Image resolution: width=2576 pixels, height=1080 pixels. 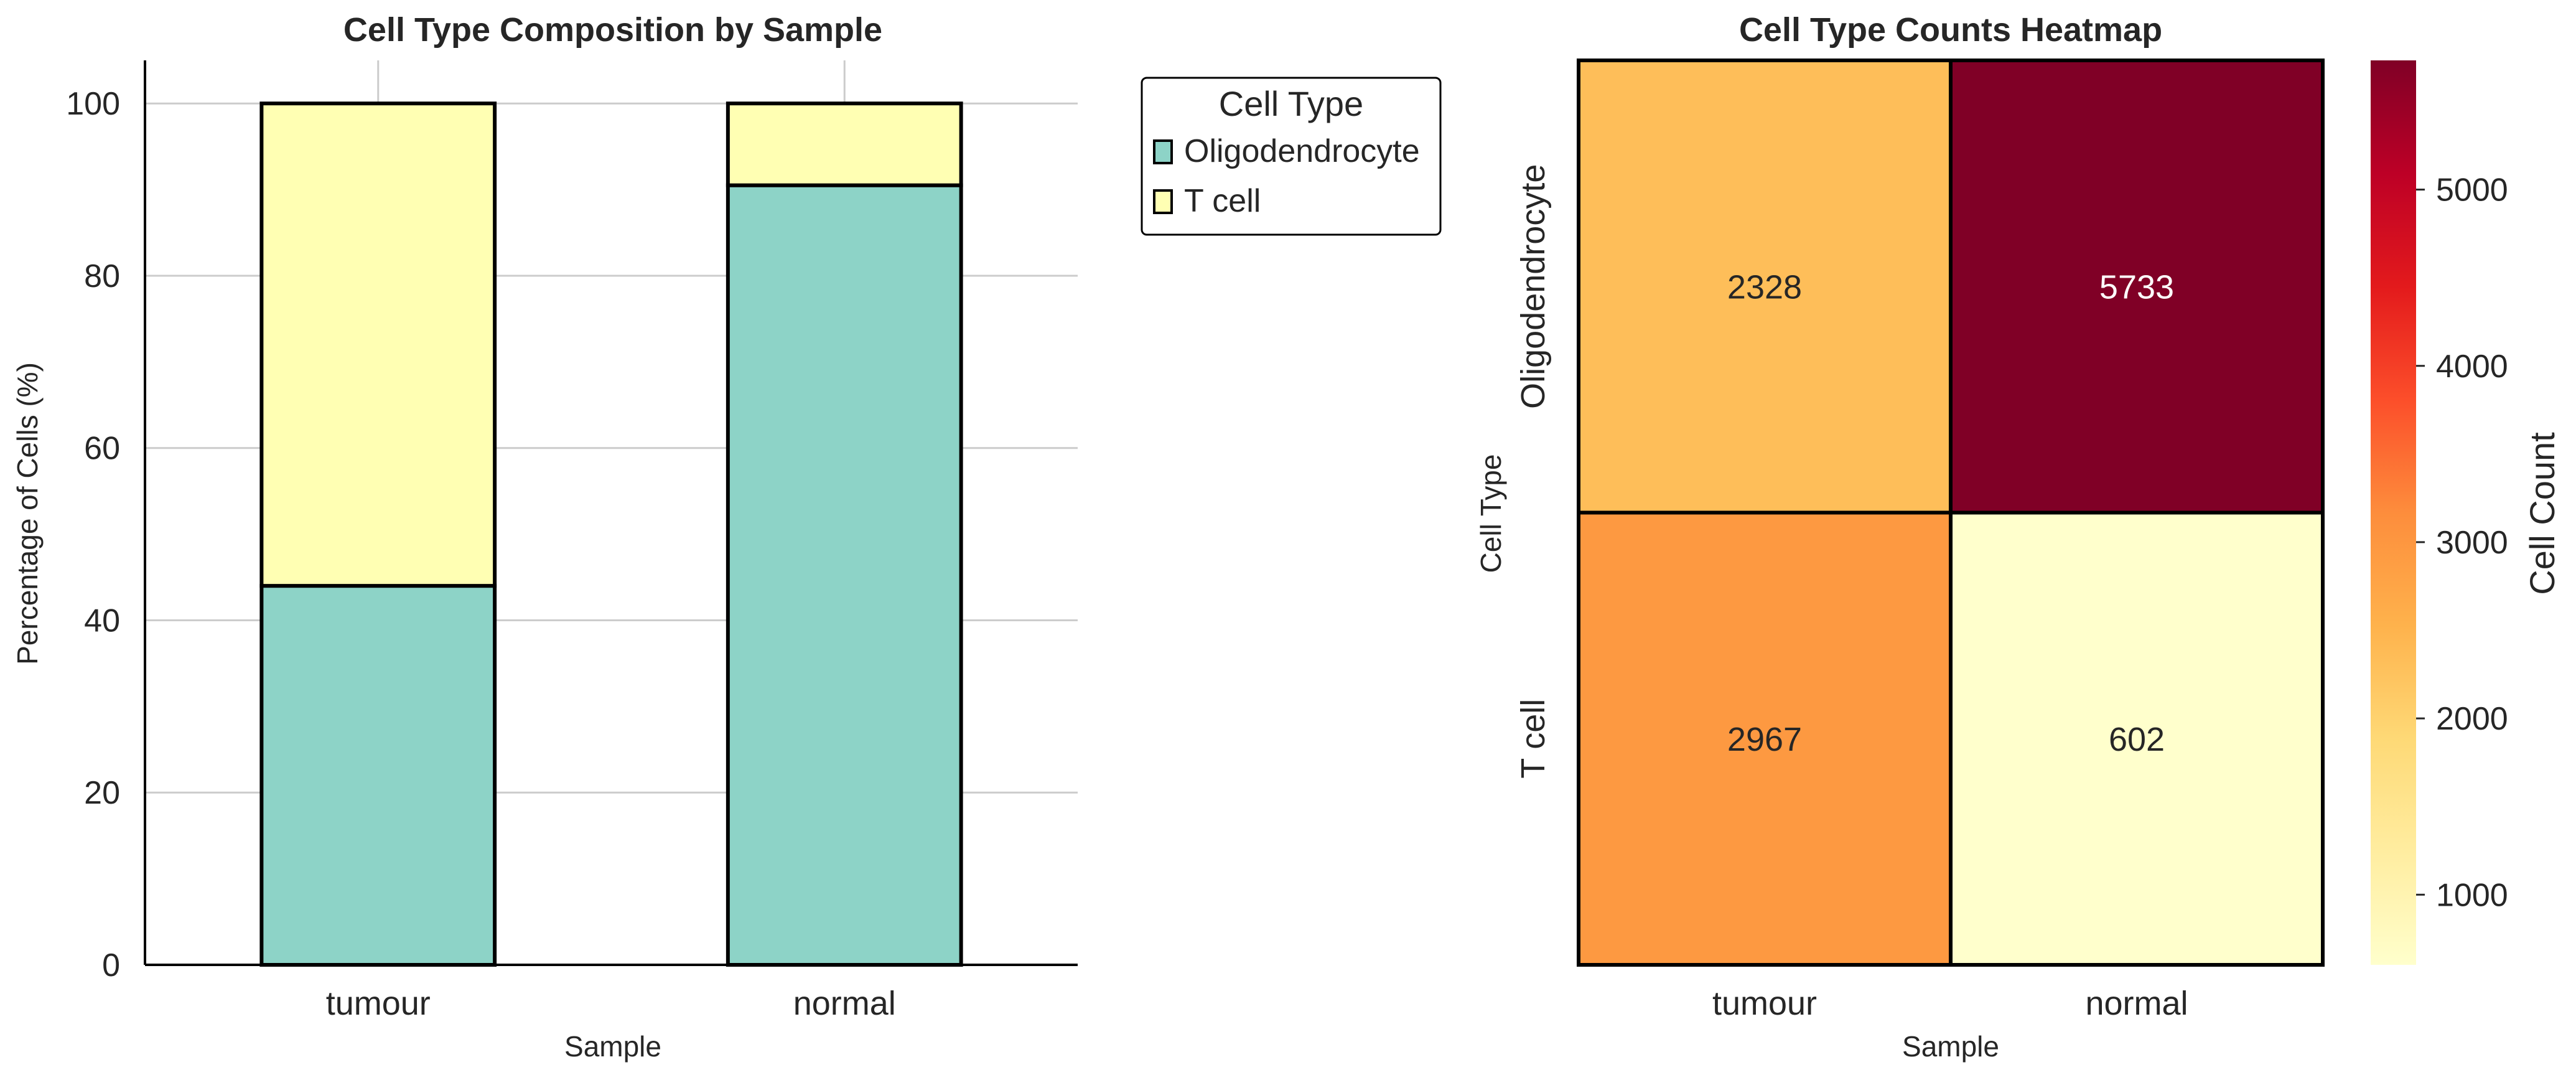 I want to click on legend-title: Cell Type, so click(x=1291, y=103).